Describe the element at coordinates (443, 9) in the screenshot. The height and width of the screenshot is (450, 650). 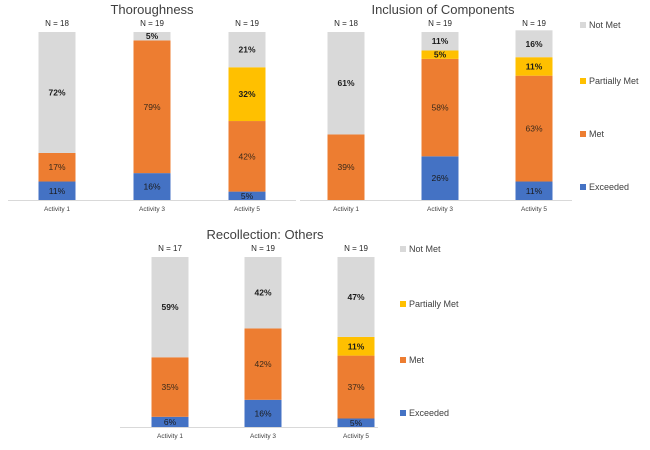
I see `chart-title: Inclusion of Components` at that location.